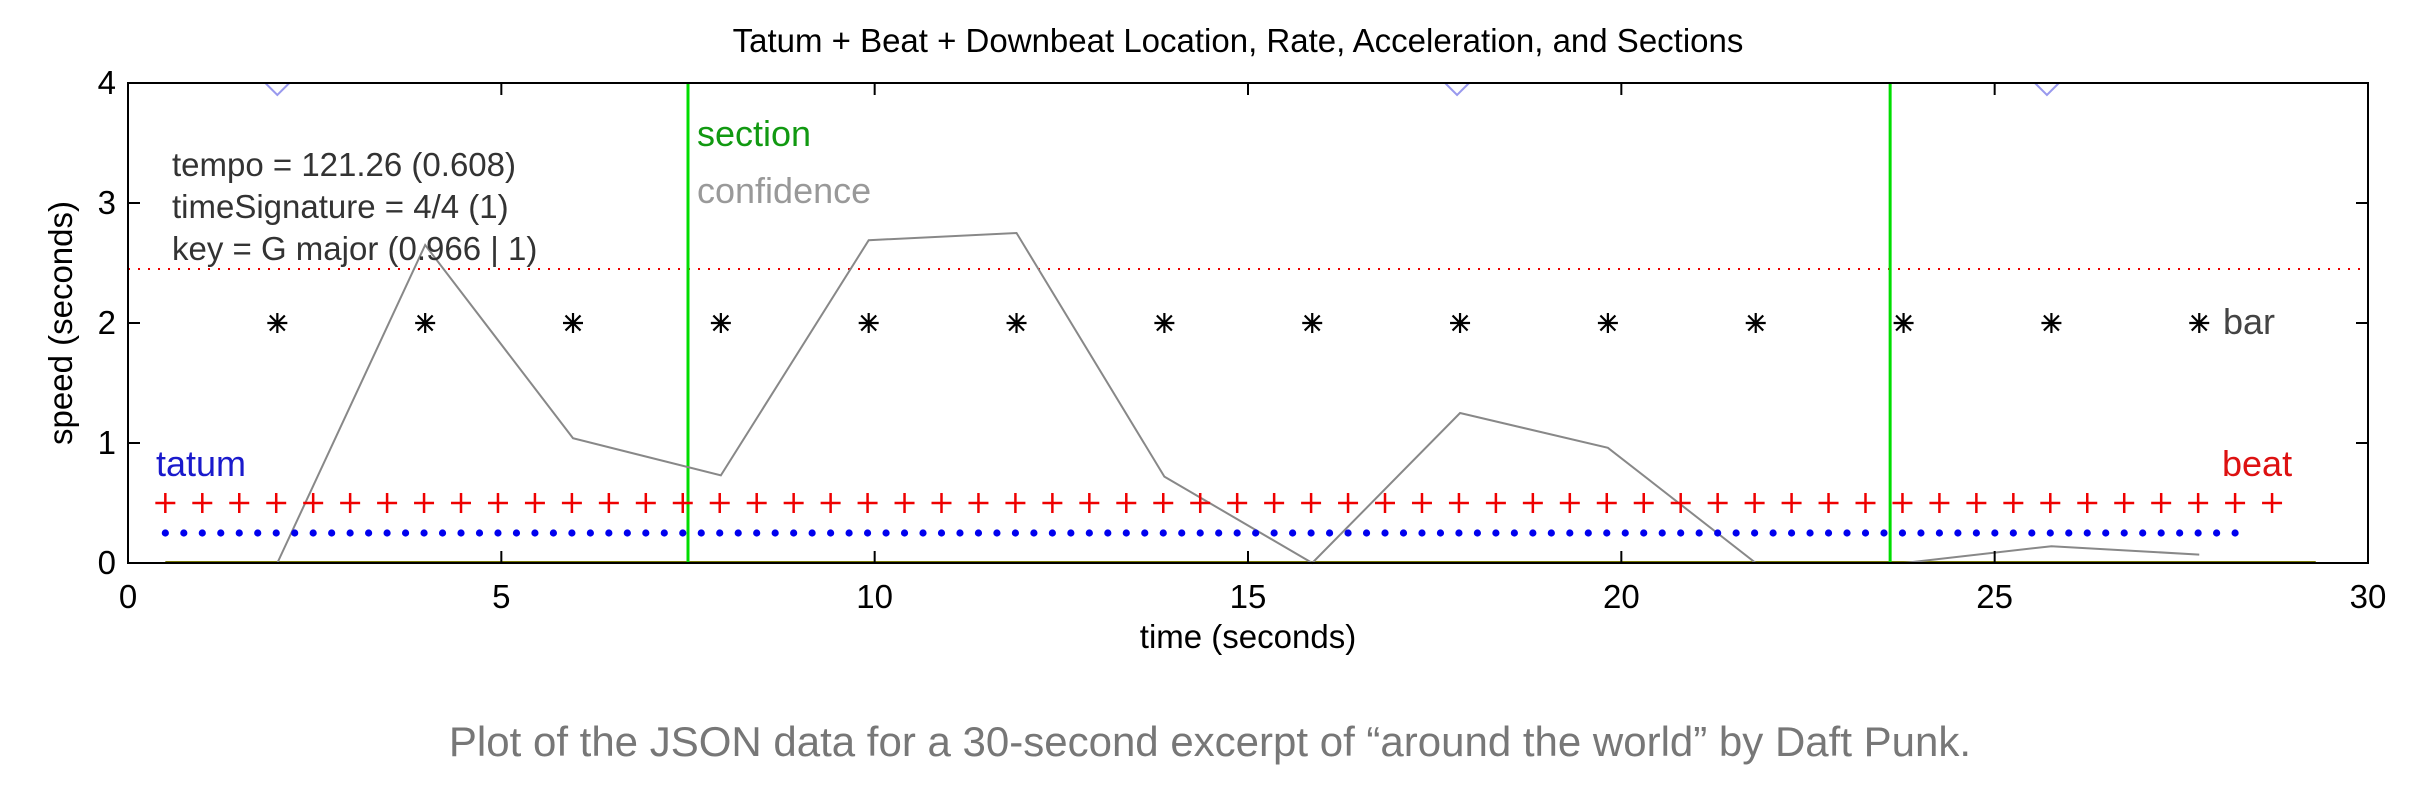 The height and width of the screenshot is (800, 2420). Describe the element at coordinates (344, 164) in the screenshot. I see `info-tempo: tempo = 121.26 (0.608)` at that location.